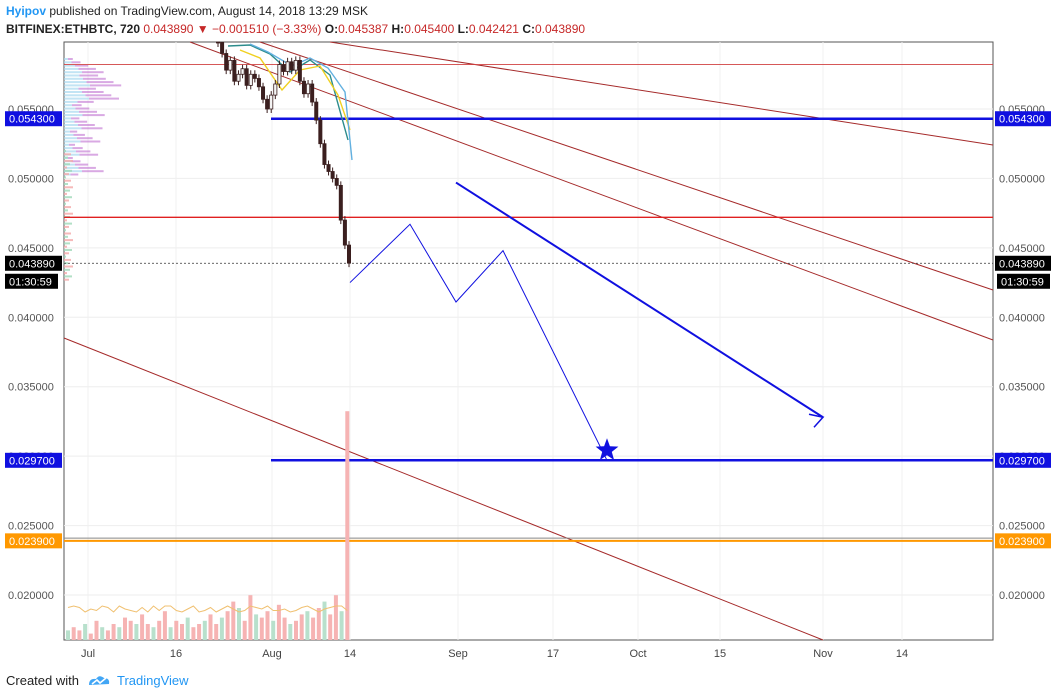  What do you see at coordinates (31, 249) in the screenshot?
I see `y-tick-label-left: 0.045000` at bounding box center [31, 249].